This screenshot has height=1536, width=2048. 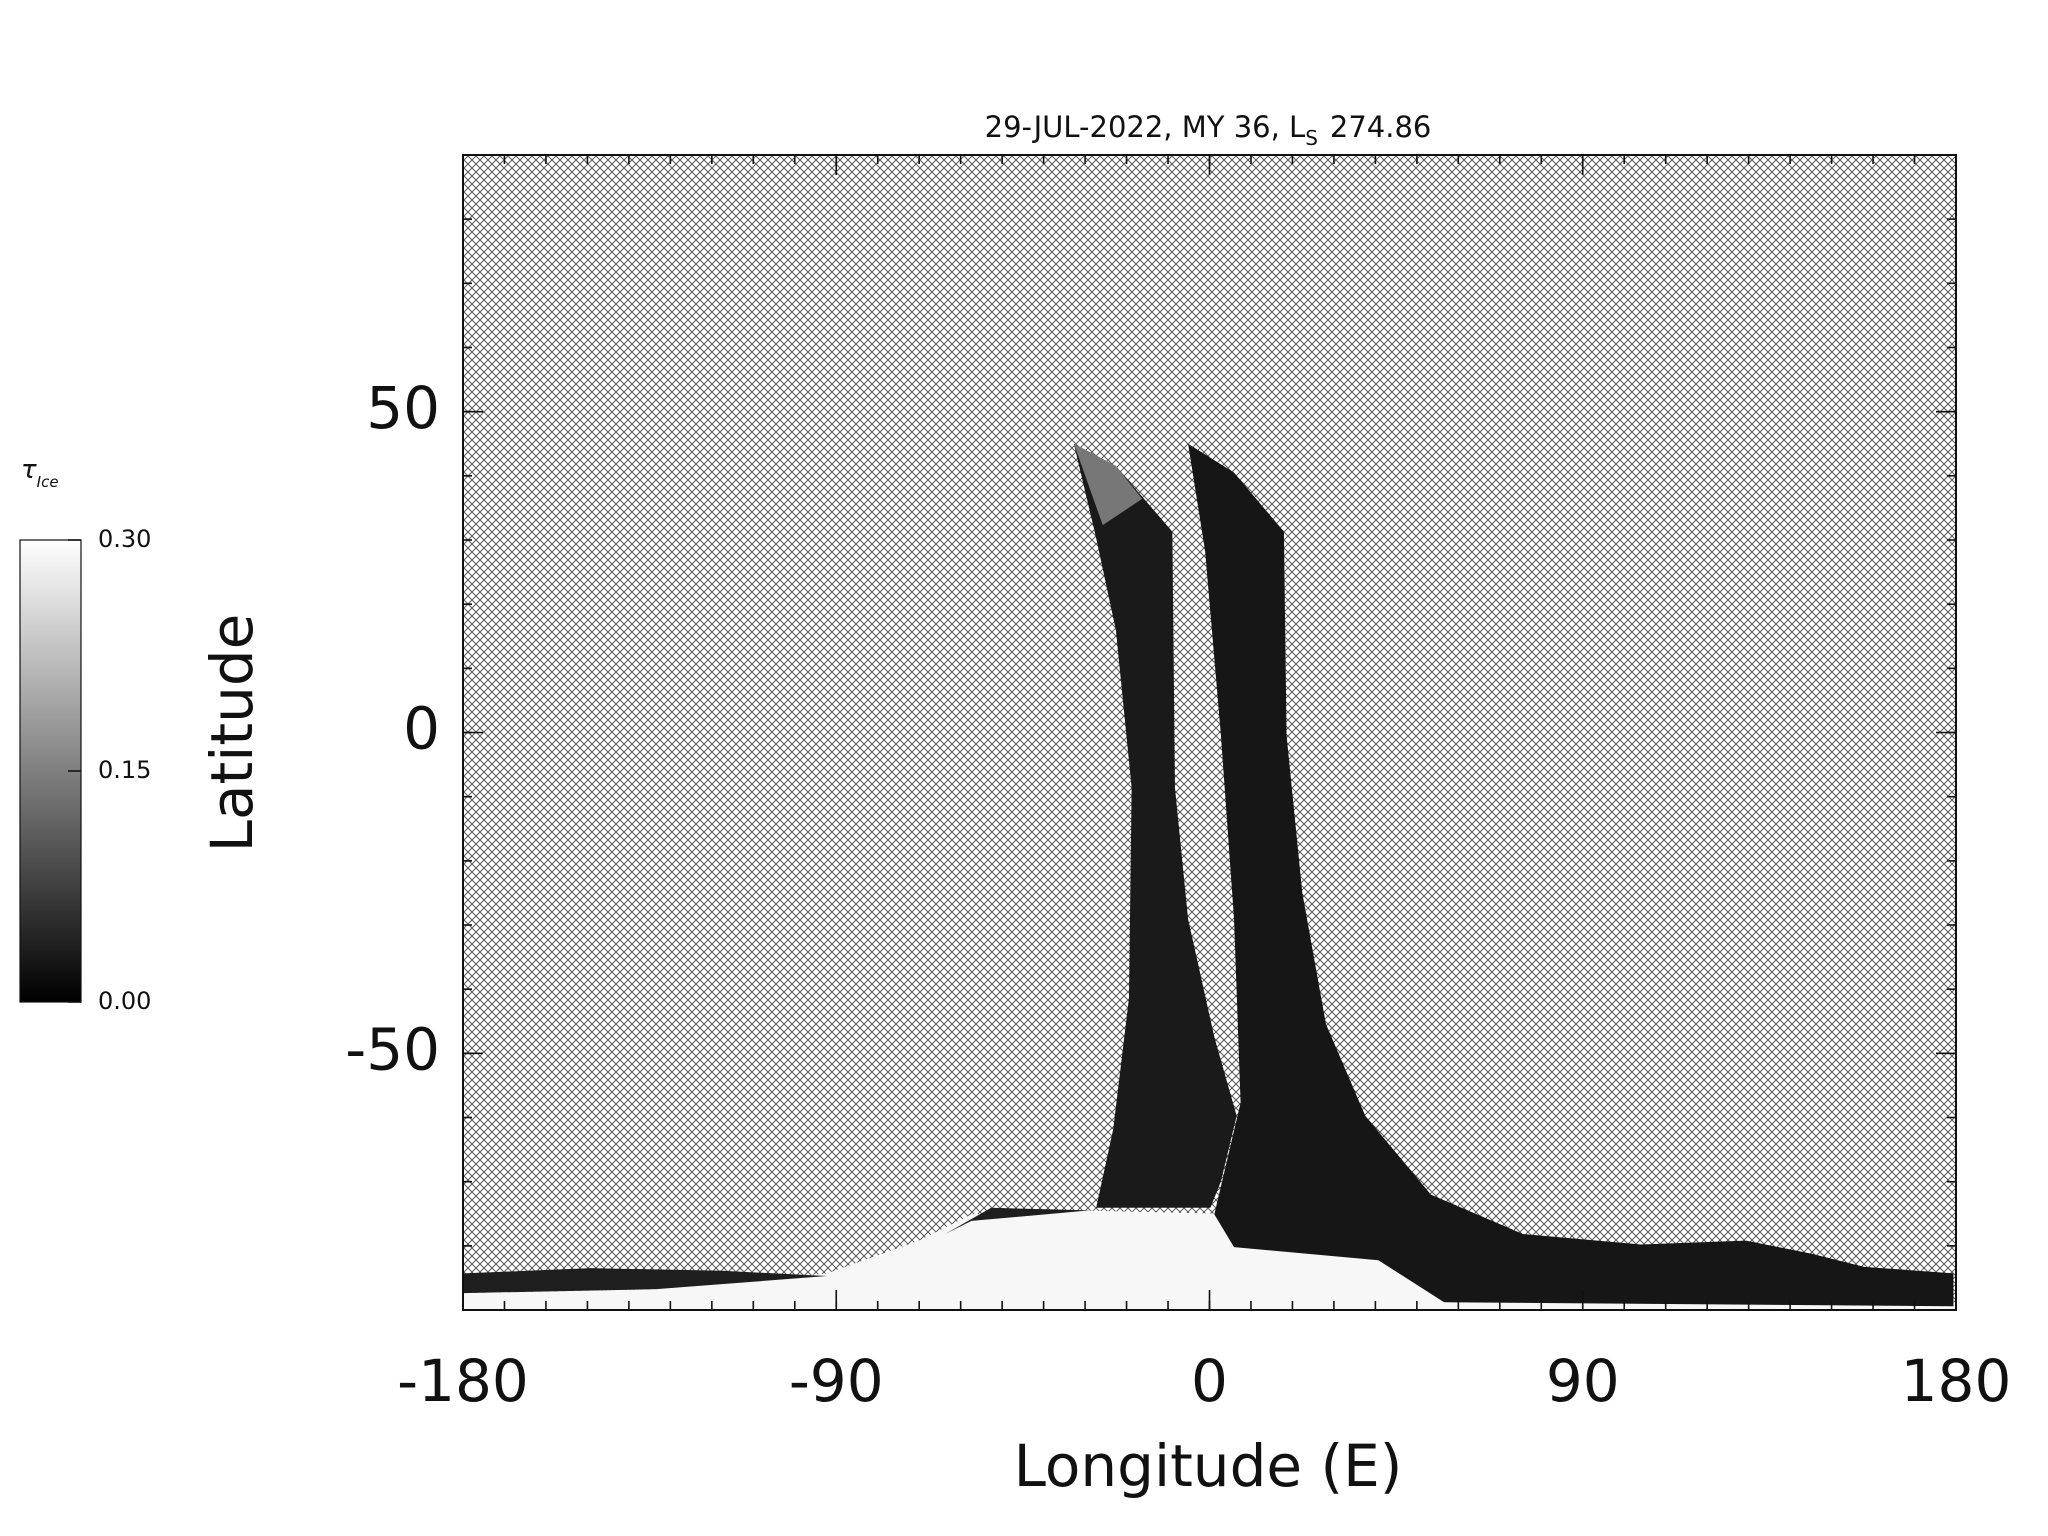 What do you see at coordinates (1380, 127) in the screenshot?
I see `title-value: 274.86` at bounding box center [1380, 127].